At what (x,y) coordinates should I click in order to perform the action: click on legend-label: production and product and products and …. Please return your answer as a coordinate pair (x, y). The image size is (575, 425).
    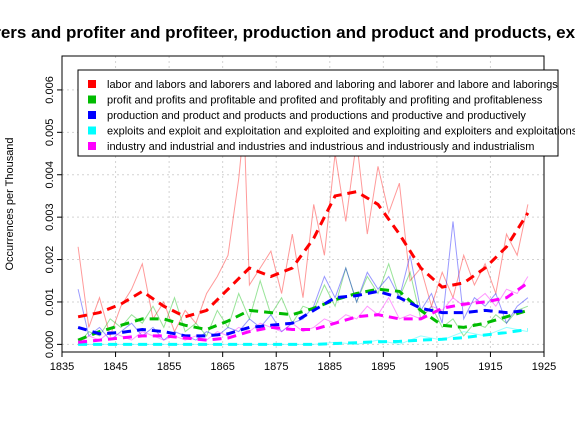
    Looking at the image, I should click on (316, 116).